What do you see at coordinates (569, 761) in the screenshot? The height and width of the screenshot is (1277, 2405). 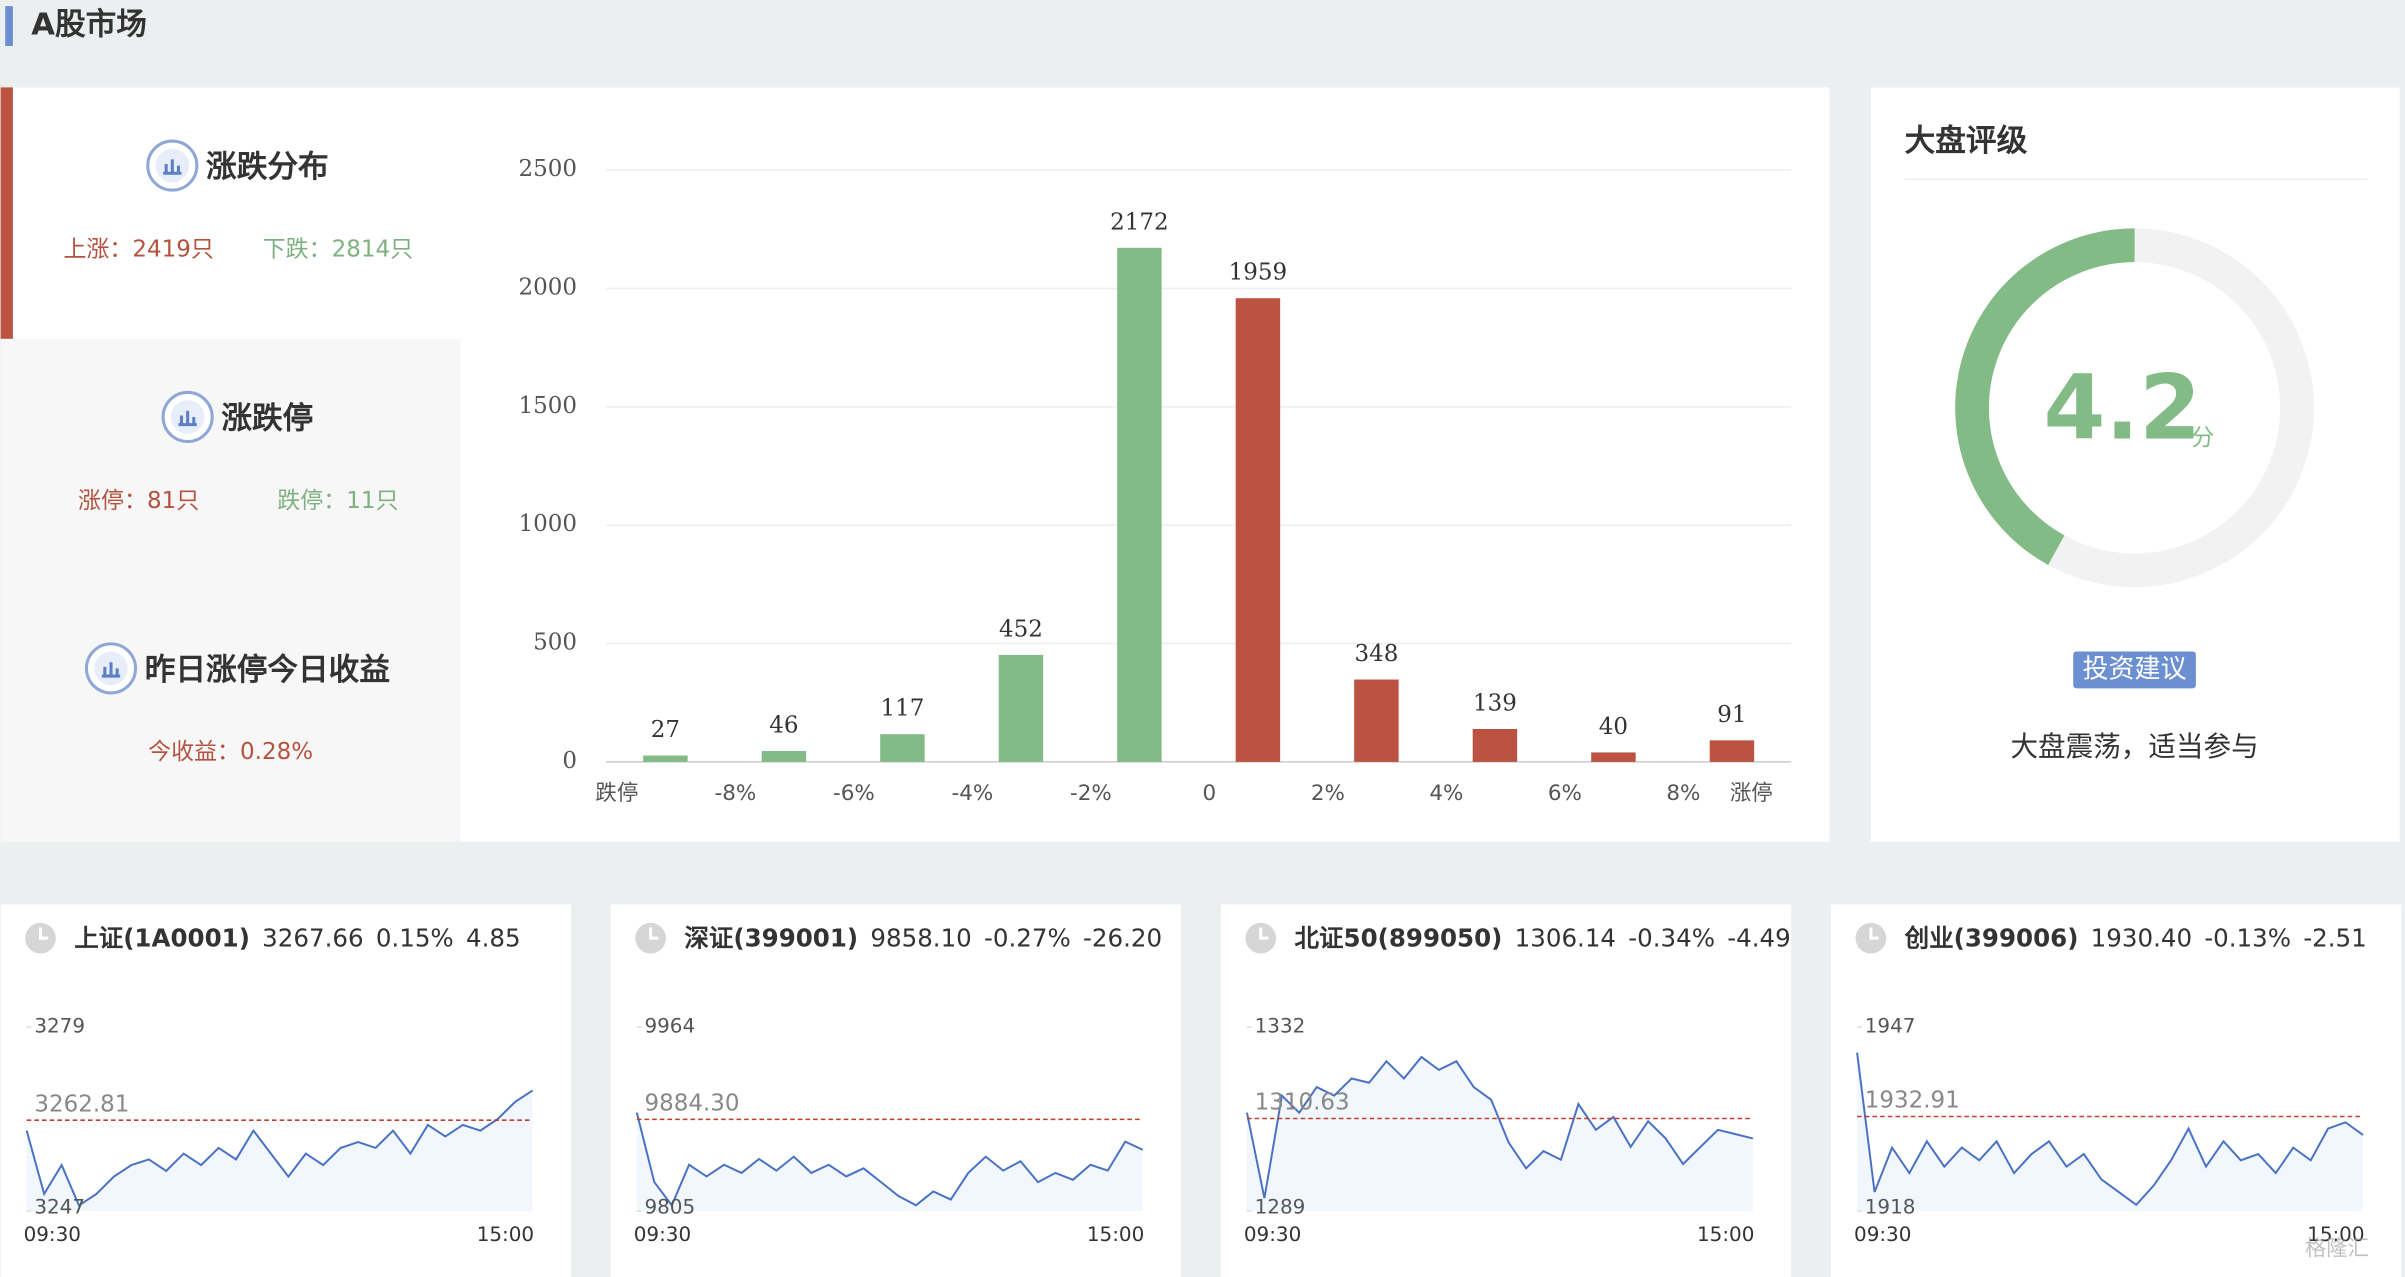 I see `y-tick-label: 0` at bounding box center [569, 761].